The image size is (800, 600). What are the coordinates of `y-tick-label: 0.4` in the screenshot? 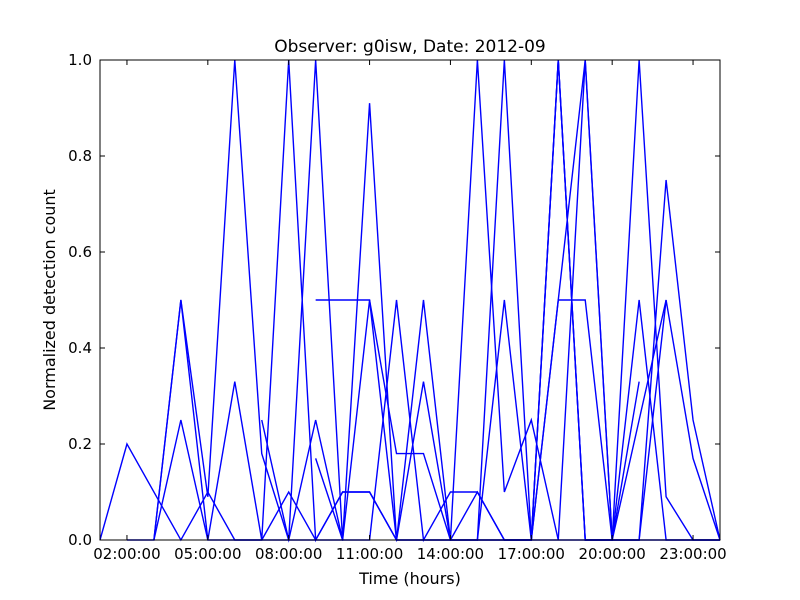 It's located at (80, 348).